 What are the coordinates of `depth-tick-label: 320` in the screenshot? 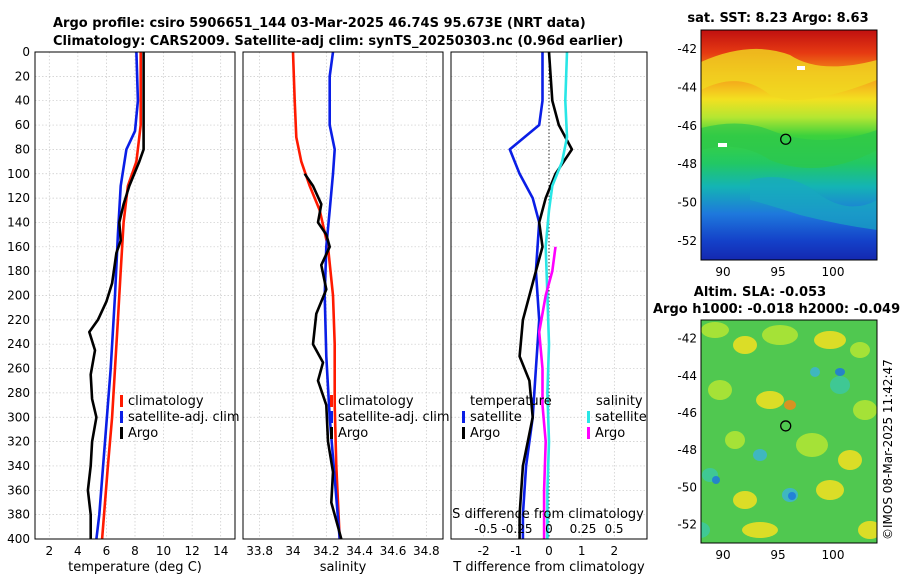 It's located at (18, 442).